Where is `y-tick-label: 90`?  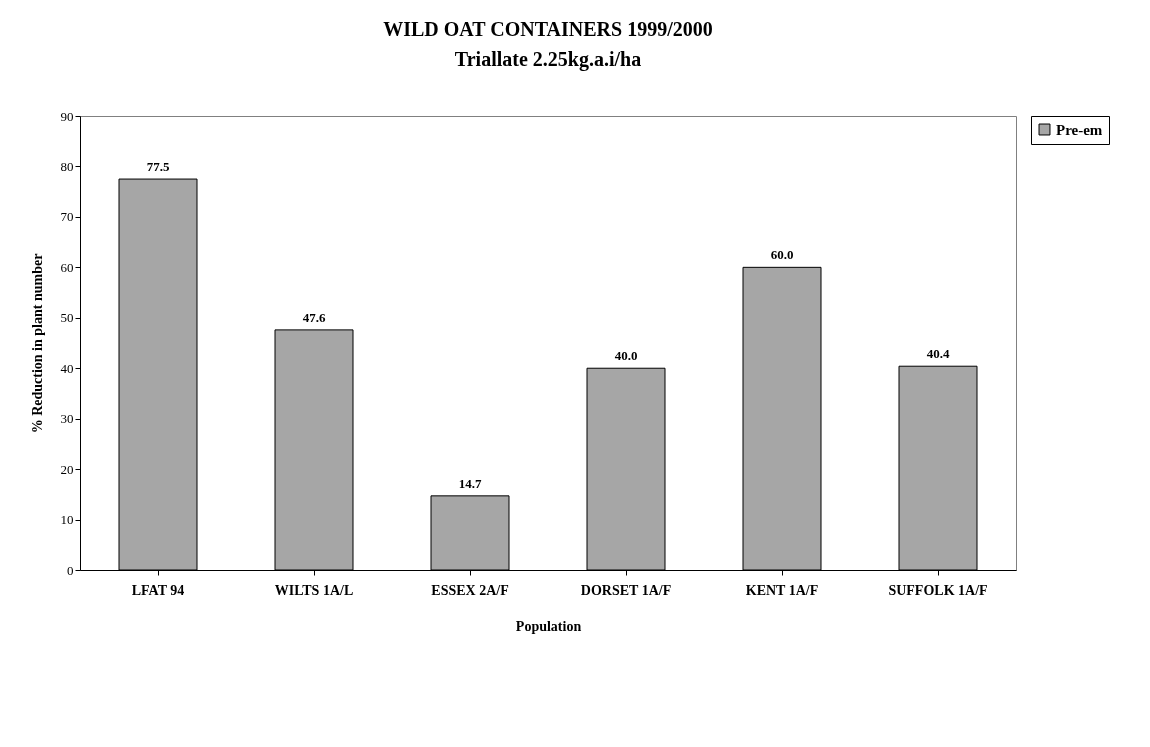
y-tick-label: 90 is located at coordinates (67, 116).